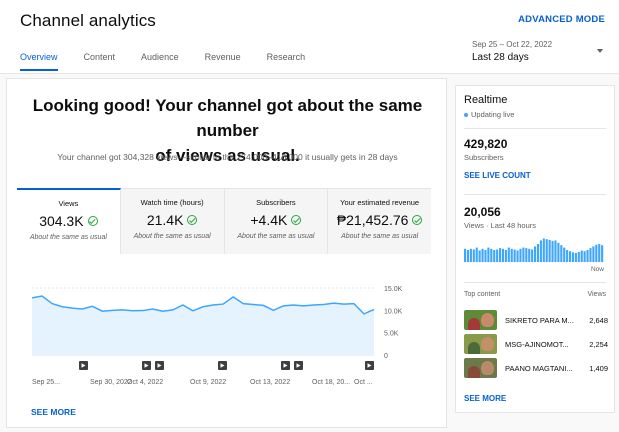 Image resolution: width=619 pixels, height=432 pixels. Describe the element at coordinates (372, 220) in the screenshot. I see `metric-value: ₱21,452.76` at that location.